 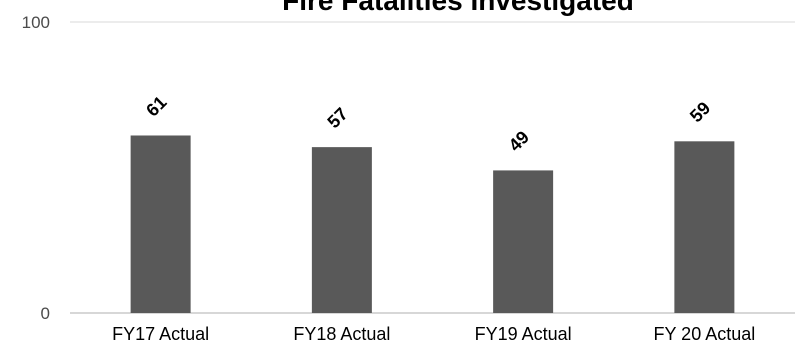 I want to click on data-label-0: 61, so click(x=156, y=106).